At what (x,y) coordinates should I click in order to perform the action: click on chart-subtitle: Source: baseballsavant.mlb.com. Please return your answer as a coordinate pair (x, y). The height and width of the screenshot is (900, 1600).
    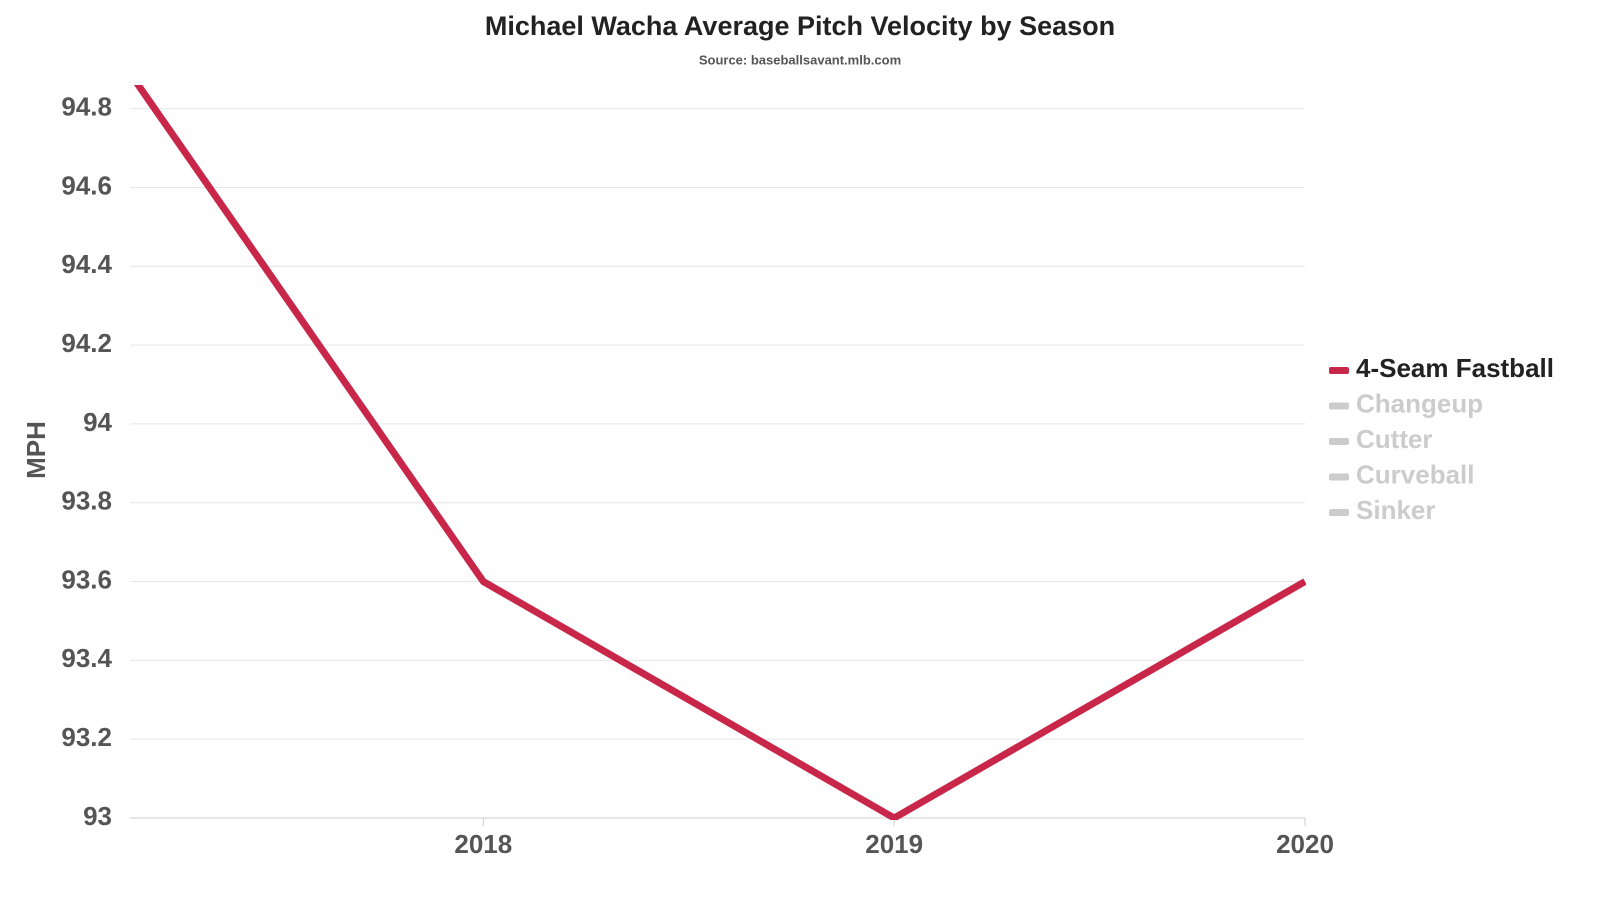
    Looking at the image, I should click on (800, 59).